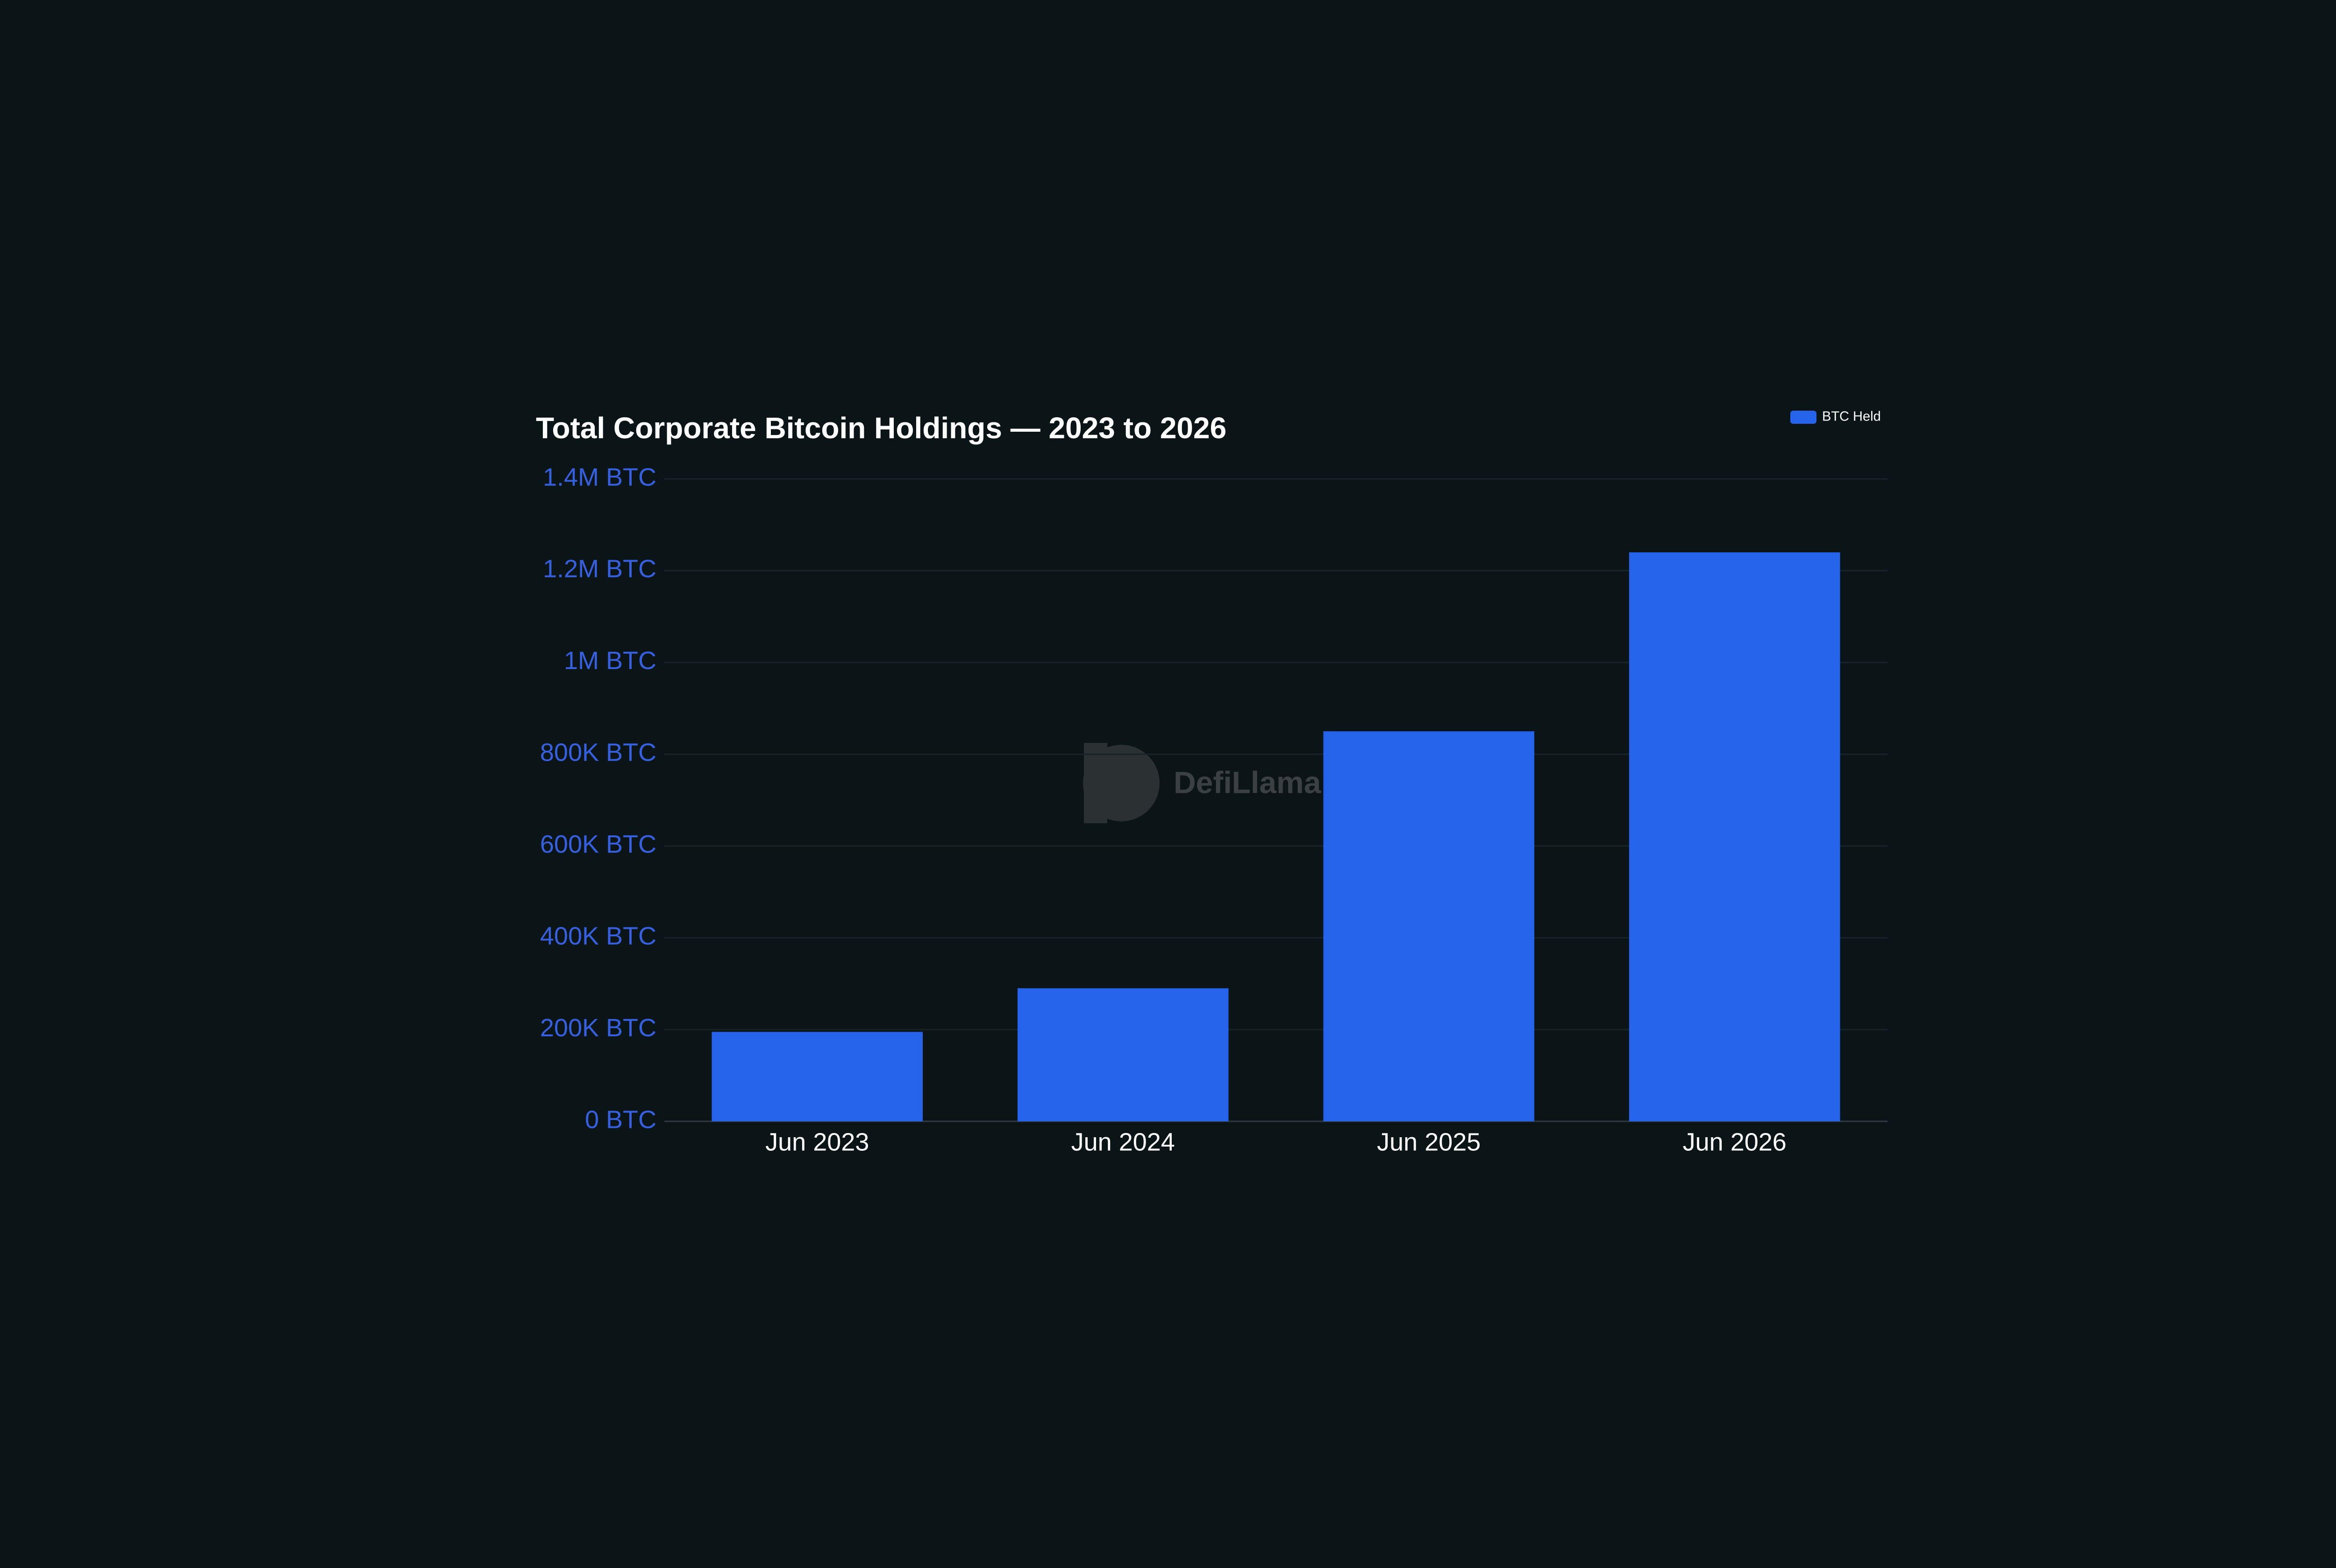 This screenshot has width=2336, height=1568. I want to click on y-tick-label: 600K BTC, so click(598, 844).